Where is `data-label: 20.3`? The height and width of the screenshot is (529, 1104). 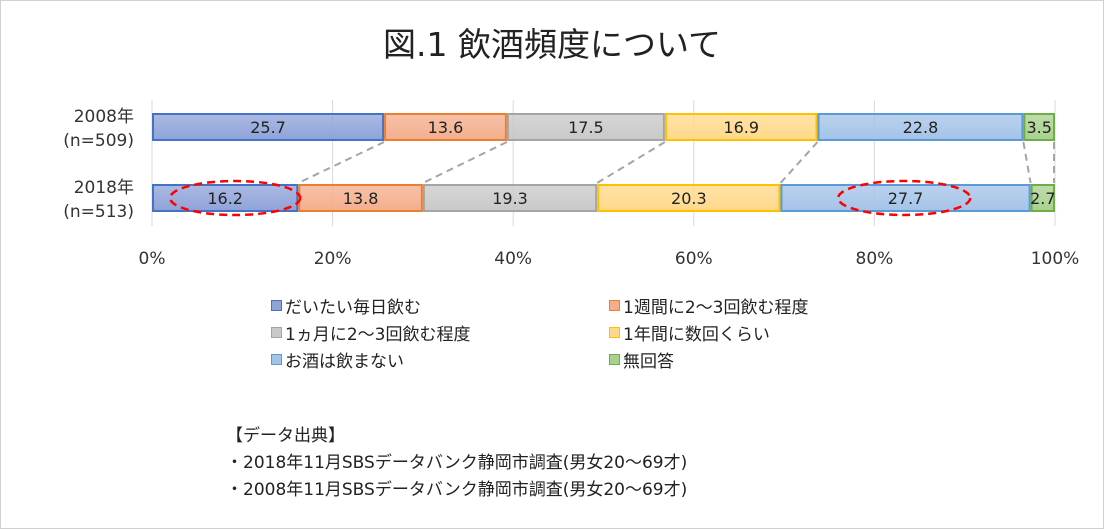 data-label: 20.3 is located at coordinates (689, 198).